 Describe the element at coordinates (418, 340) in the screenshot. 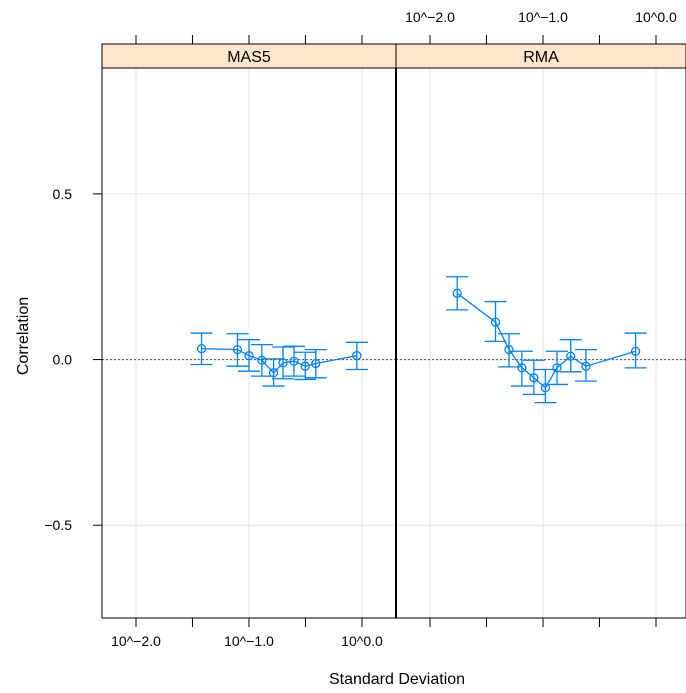

I see `data-series` at that location.